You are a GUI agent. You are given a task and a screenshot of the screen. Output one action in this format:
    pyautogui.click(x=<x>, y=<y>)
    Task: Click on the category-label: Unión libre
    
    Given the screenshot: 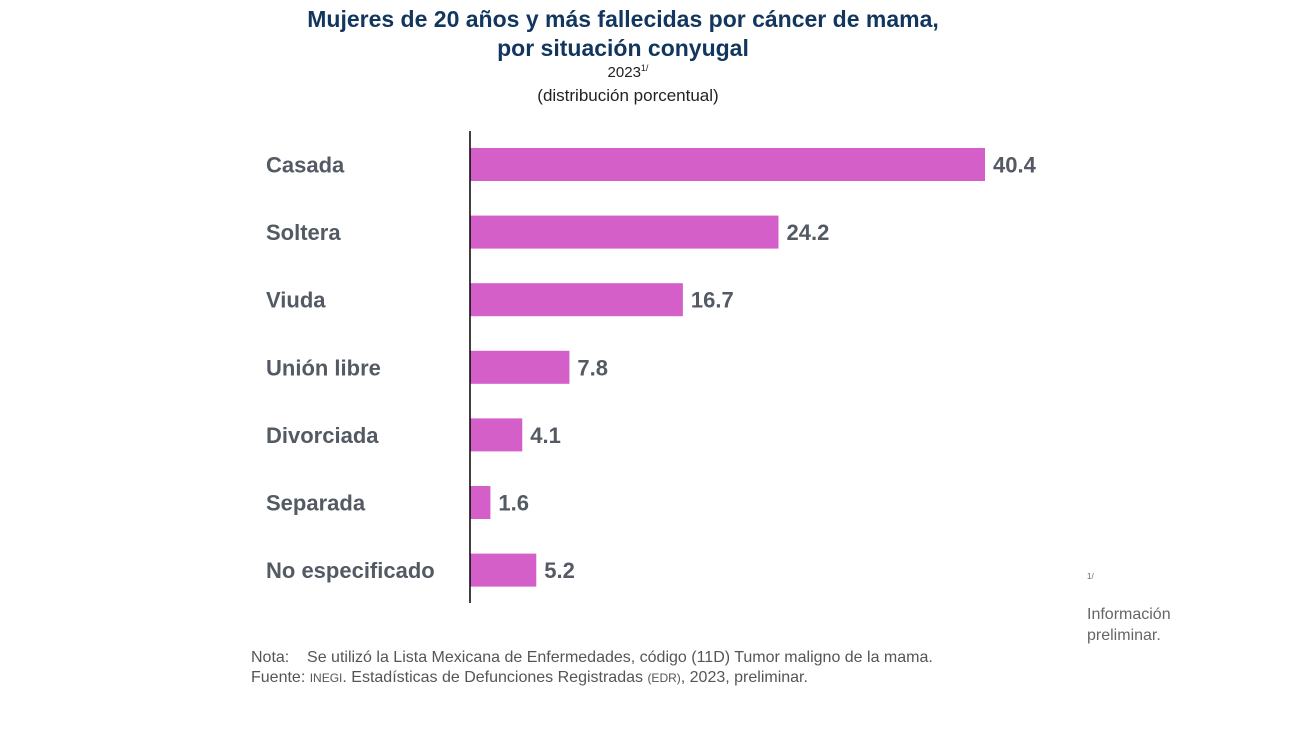 What is the action you would take?
    pyautogui.click(x=323, y=367)
    